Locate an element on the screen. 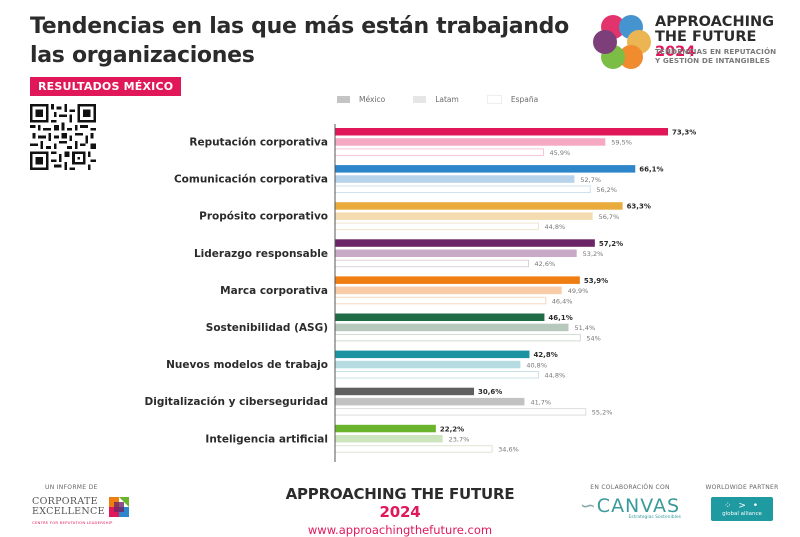  data-label-mexico: 73,3% is located at coordinates (684, 133).